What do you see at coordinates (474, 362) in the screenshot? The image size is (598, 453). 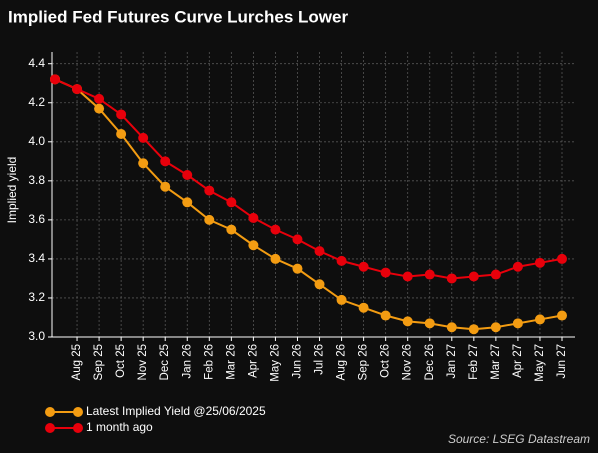 I see `x-tick-label: Feb 27` at bounding box center [474, 362].